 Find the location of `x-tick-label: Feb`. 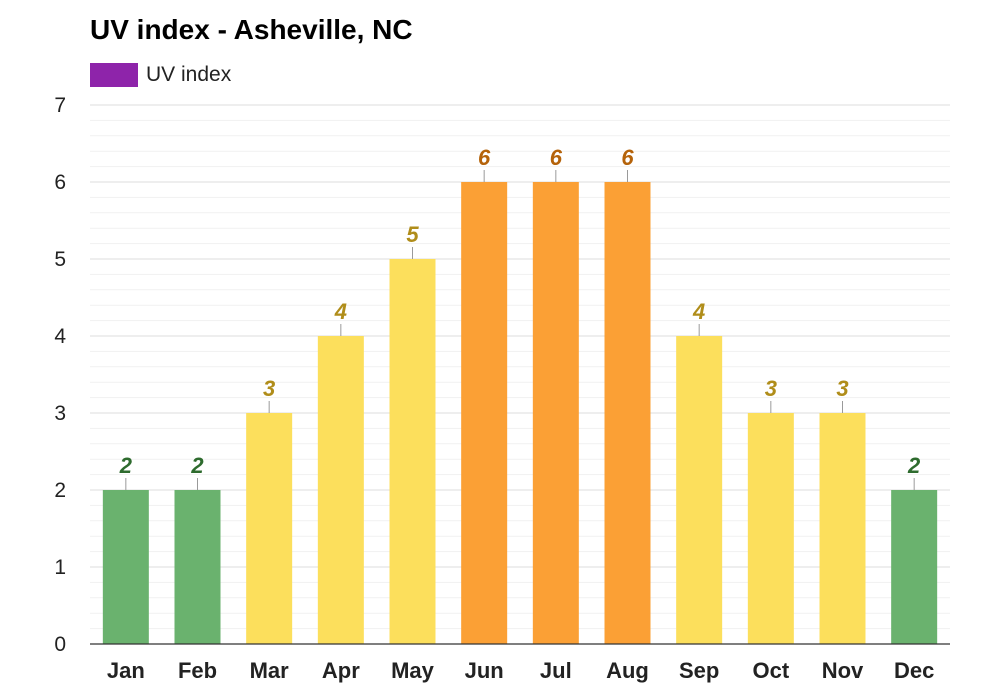

x-tick-label: Feb is located at coordinates (197, 670).